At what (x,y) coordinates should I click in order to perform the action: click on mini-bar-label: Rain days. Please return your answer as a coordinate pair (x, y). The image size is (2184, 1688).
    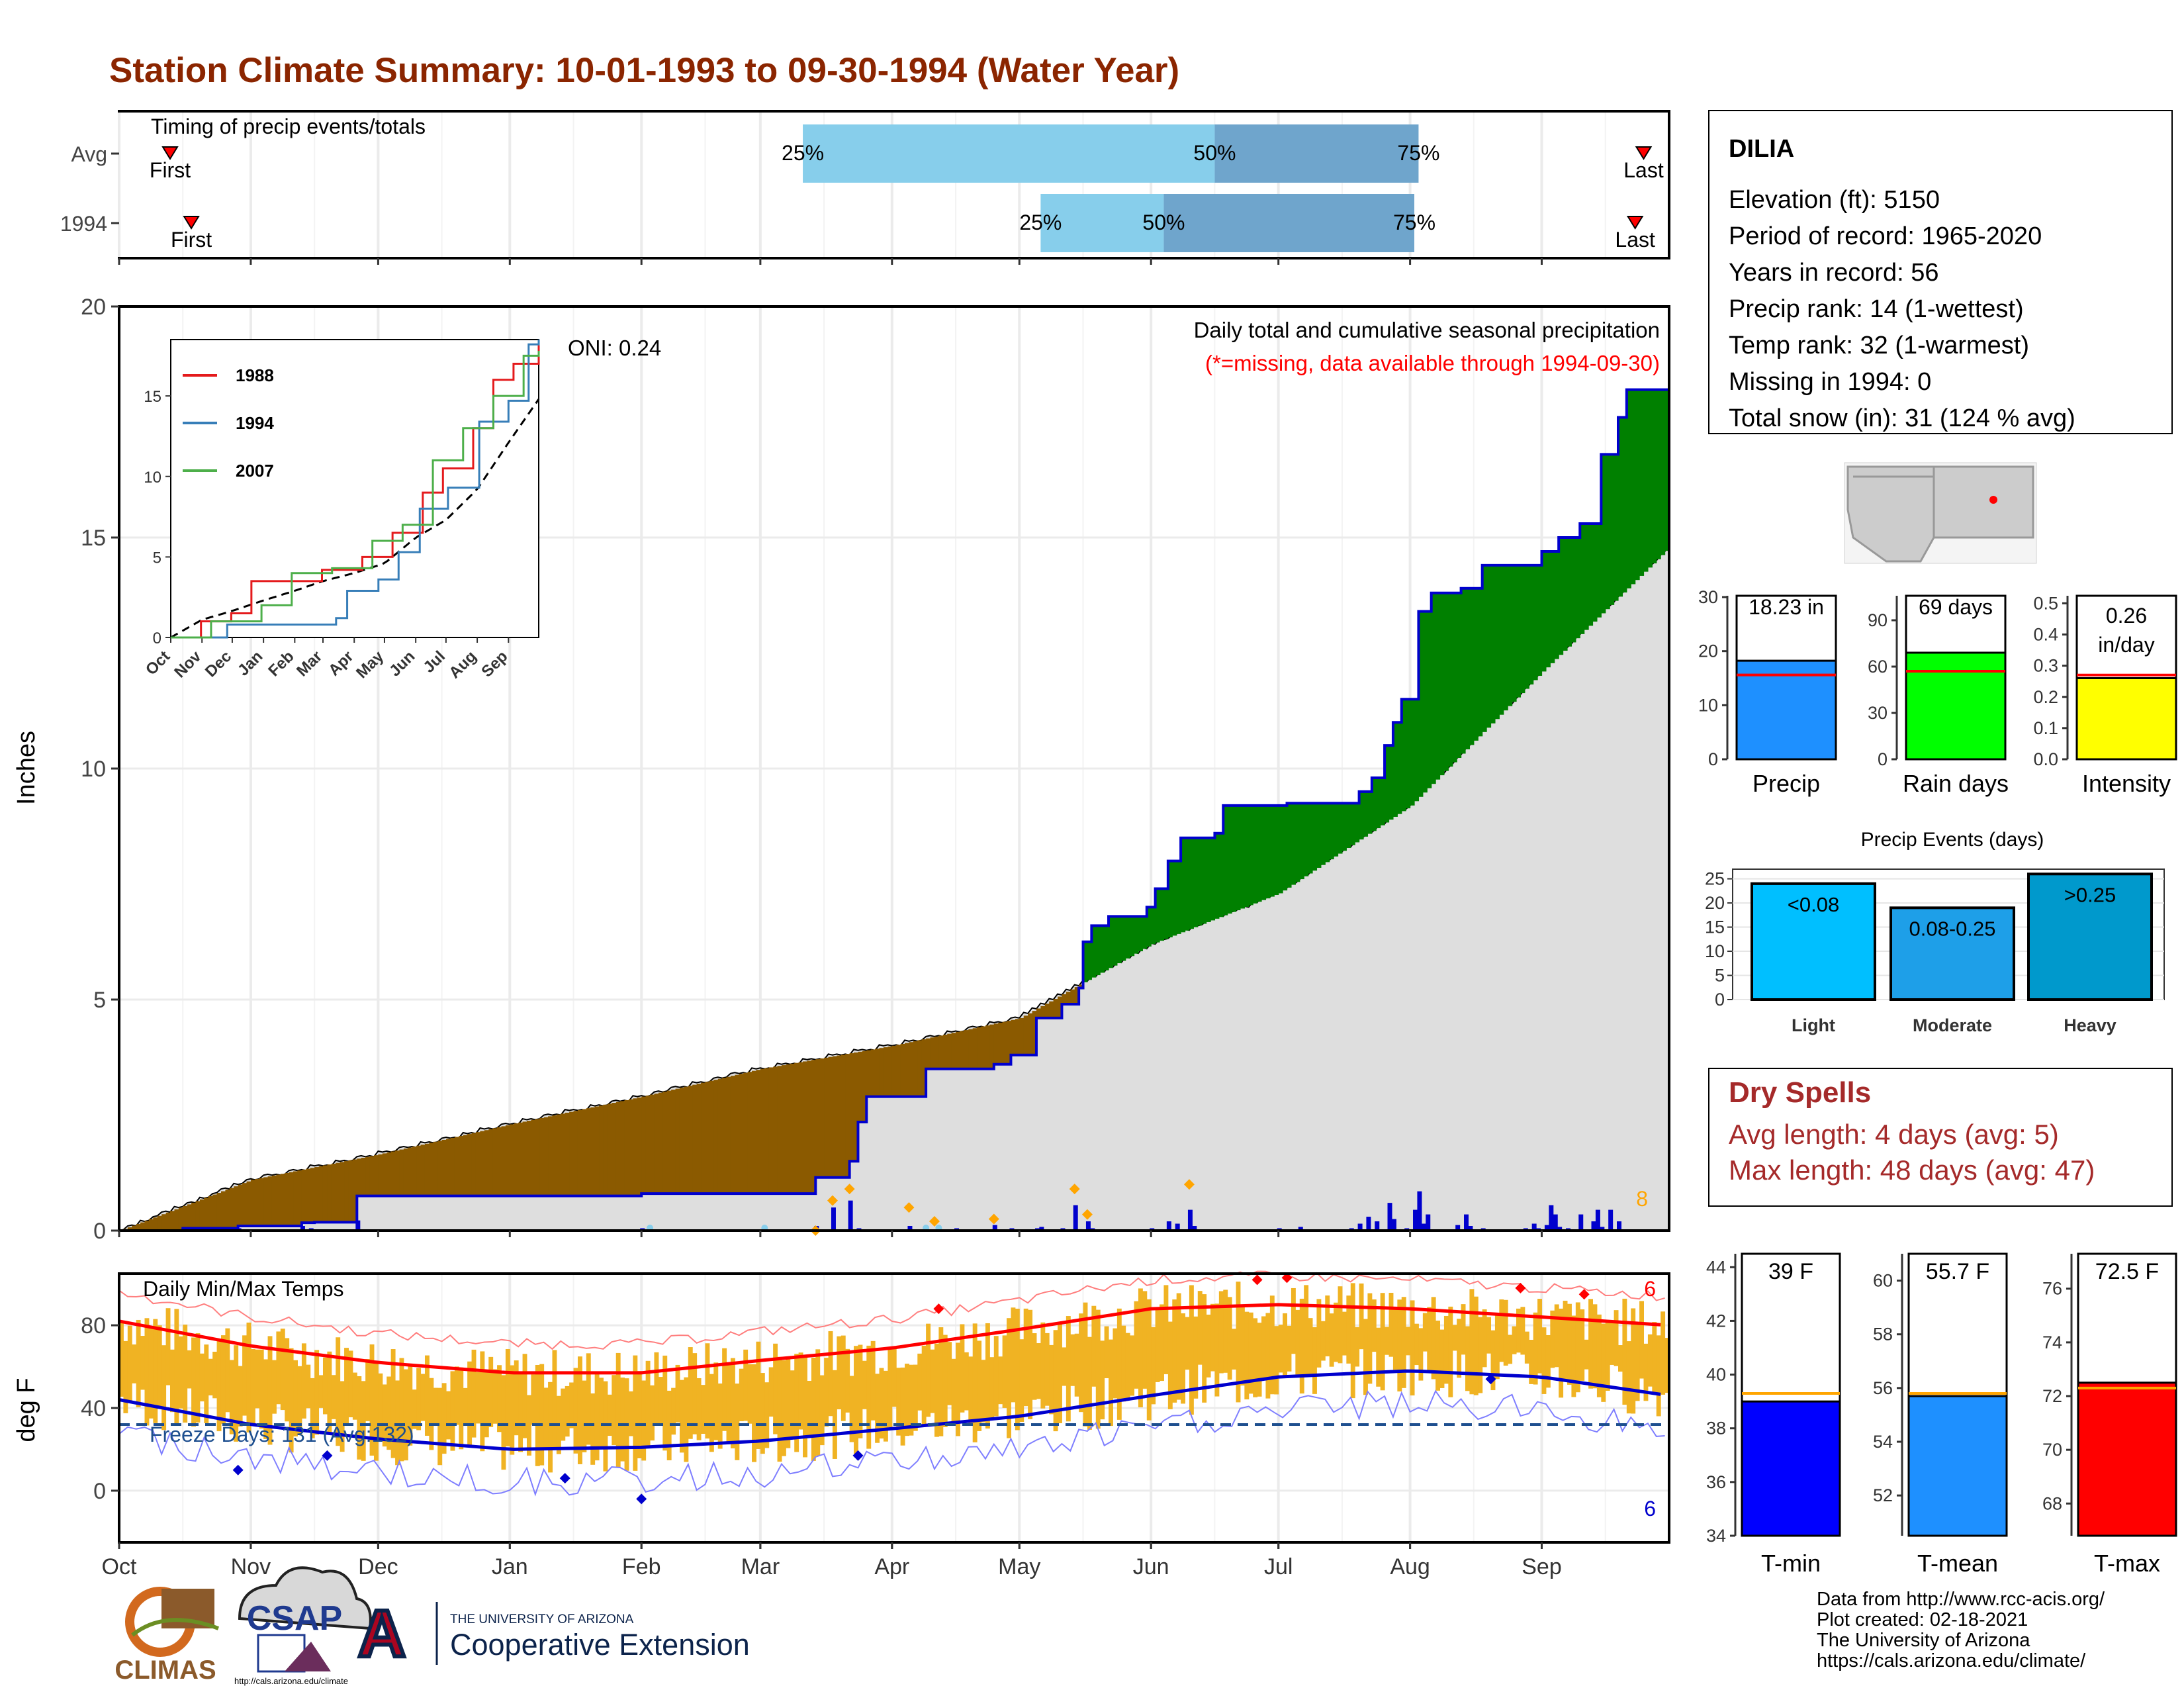
    Looking at the image, I should click on (1956, 783).